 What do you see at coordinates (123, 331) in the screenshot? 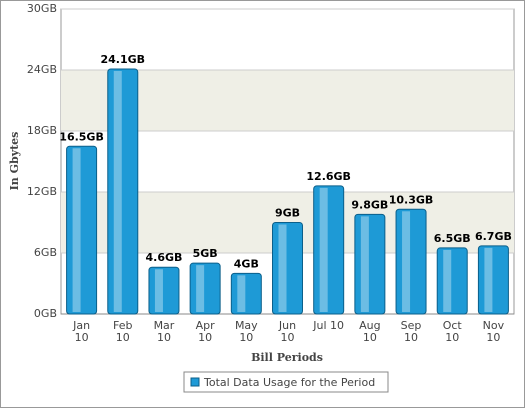
I see `x-tick-label: Feb 10` at bounding box center [123, 331].